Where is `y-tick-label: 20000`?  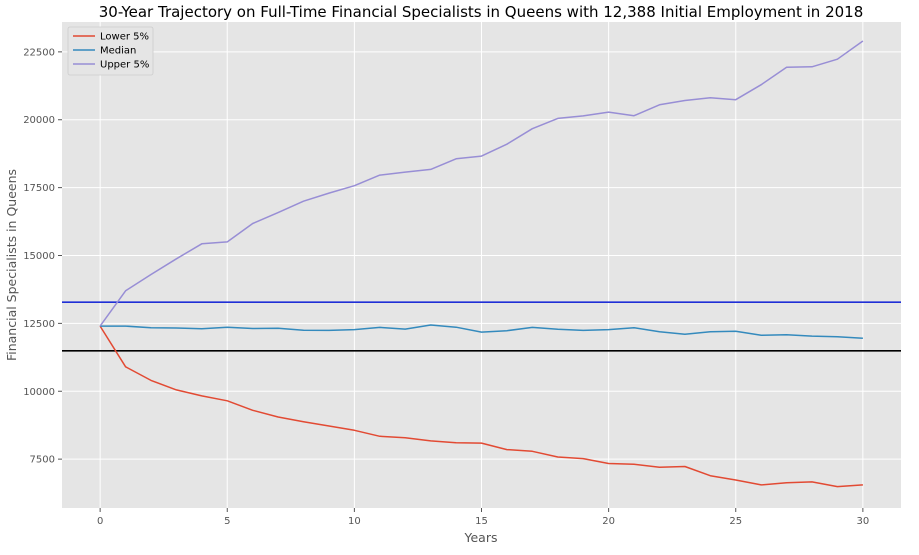
y-tick-label: 20000 is located at coordinates (39, 120).